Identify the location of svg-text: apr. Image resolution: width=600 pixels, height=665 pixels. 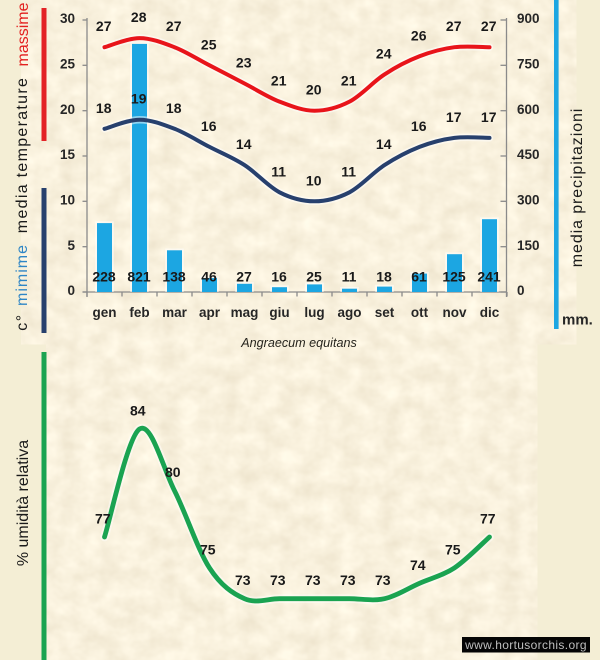
(210, 312).